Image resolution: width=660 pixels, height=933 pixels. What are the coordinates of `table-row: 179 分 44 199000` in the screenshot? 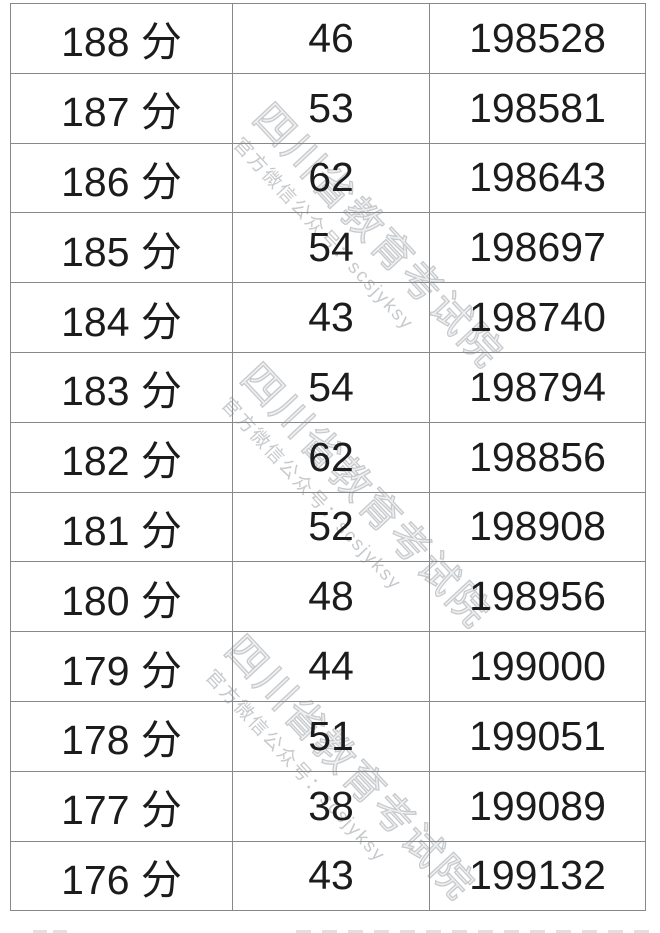 It's located at (328, 666).